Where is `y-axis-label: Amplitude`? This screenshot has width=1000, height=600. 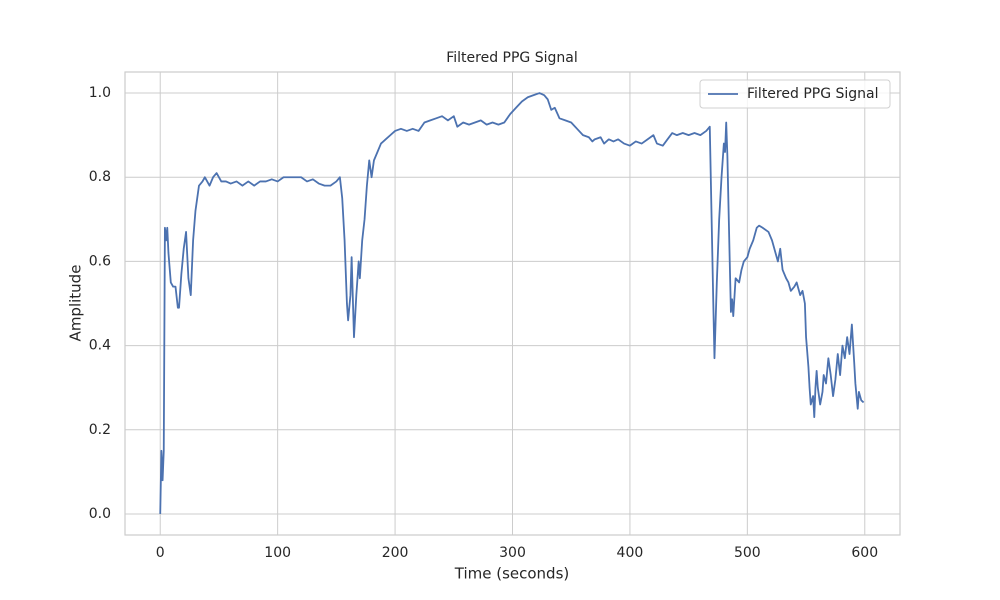 y-axis-label: Amplitude is located at coordinates (76, 303).